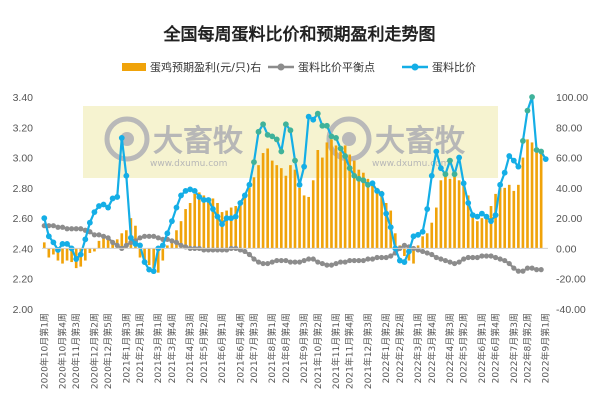  Describe the element at coordinates (482, 348) in the screenshot. I see `x-tick-label: 2022年6月第1周` at that location.